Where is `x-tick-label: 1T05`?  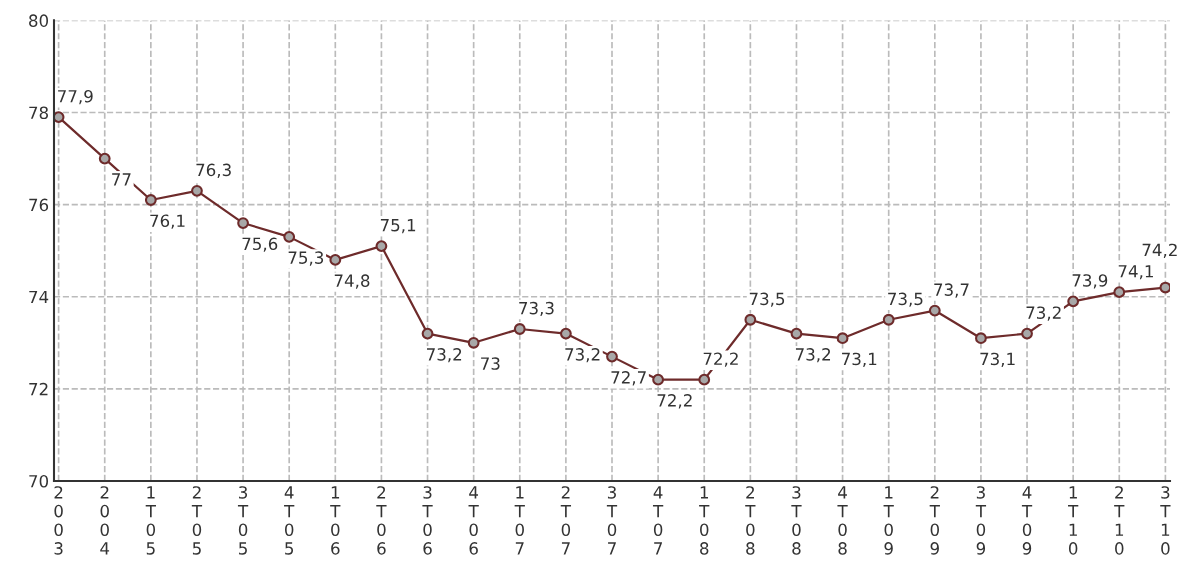 x-tick-label: 1T05 is located at coordinates (150, 520).